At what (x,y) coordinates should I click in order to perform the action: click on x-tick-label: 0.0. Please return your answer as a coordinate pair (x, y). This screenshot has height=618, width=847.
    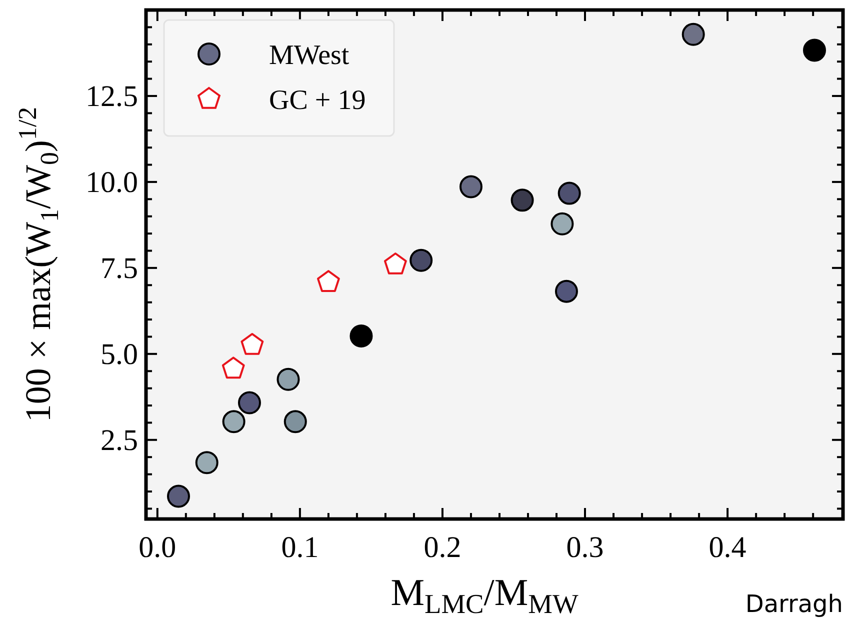
    Looking at the image, I should click on (157, 547).